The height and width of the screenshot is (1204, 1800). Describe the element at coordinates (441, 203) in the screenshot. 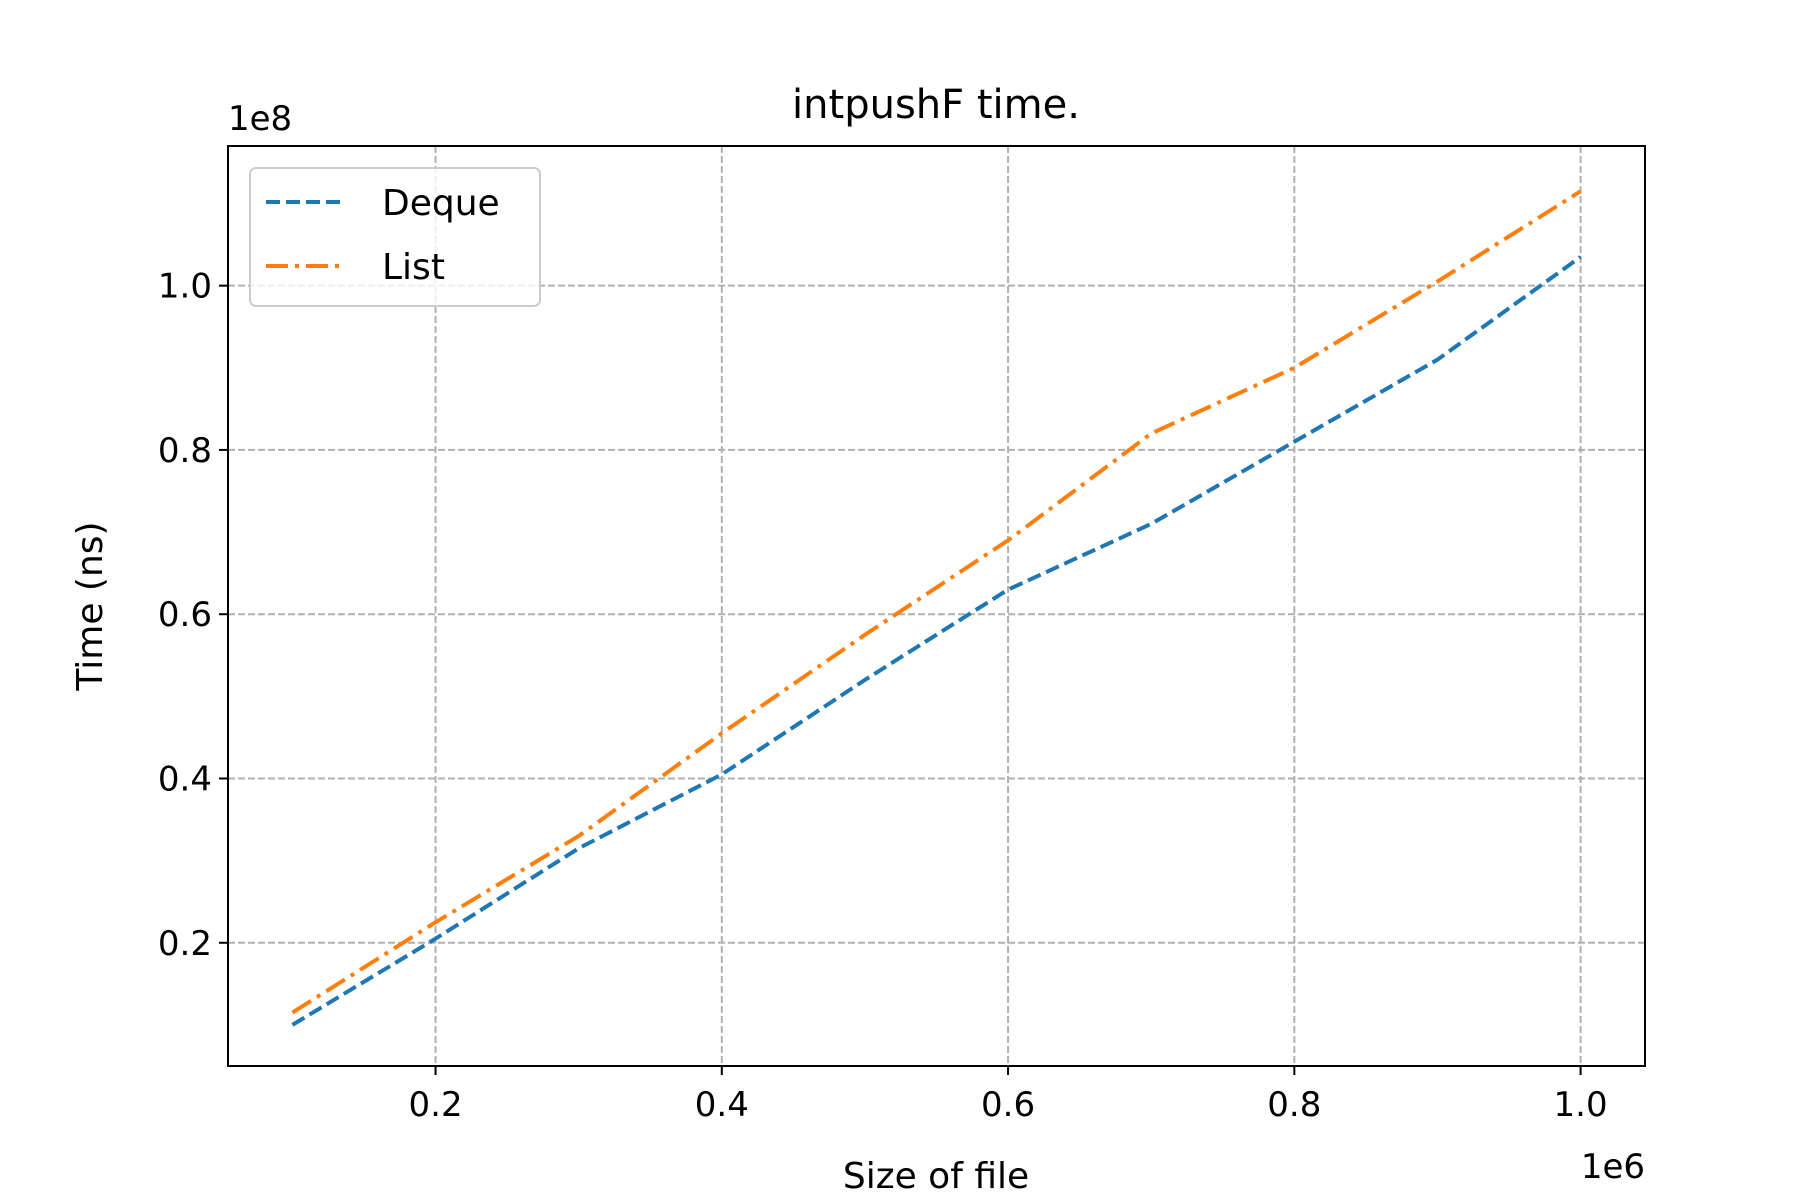

I see `legend-label-deque: Deque` at that location.